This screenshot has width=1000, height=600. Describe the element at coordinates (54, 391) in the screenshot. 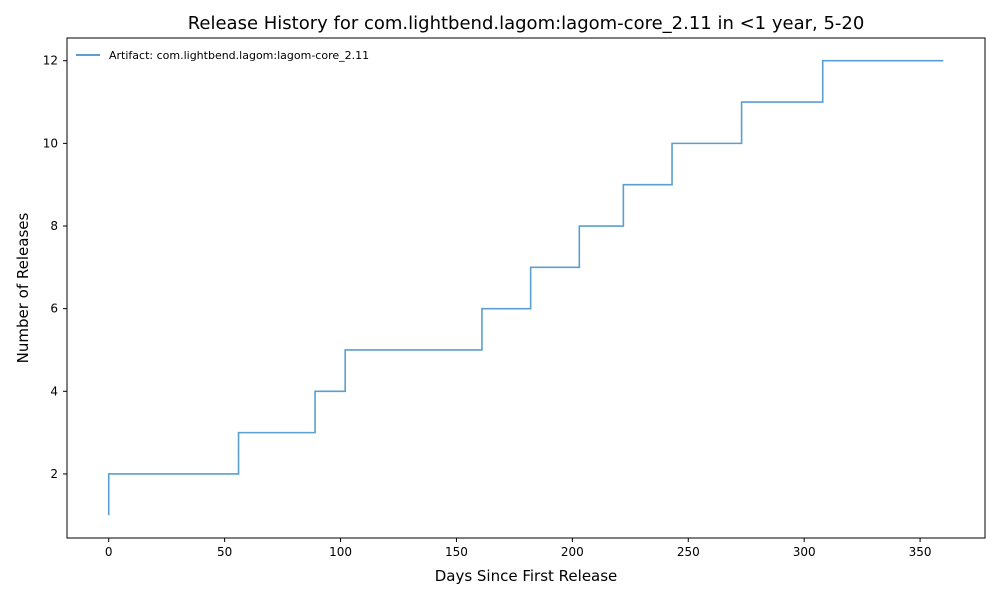

I see `y-tick-label: 4` at that location.